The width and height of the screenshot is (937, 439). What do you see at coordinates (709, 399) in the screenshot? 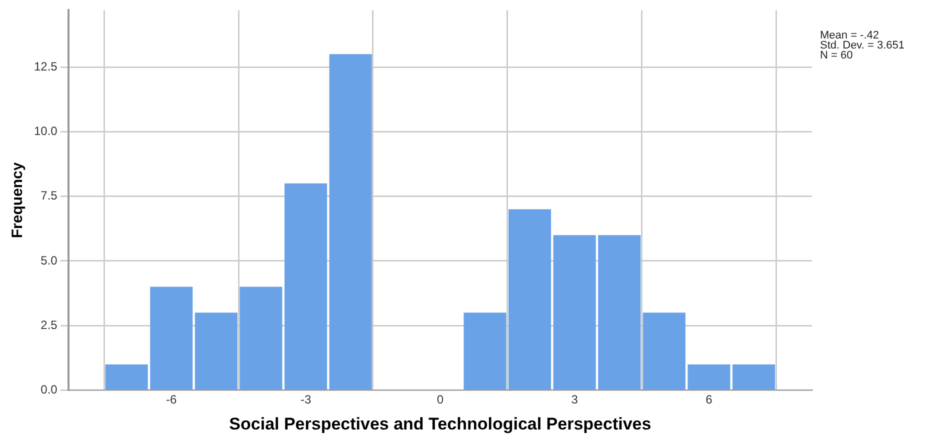
I see `x-tick-label: 6` at bounding box center [709, 399].